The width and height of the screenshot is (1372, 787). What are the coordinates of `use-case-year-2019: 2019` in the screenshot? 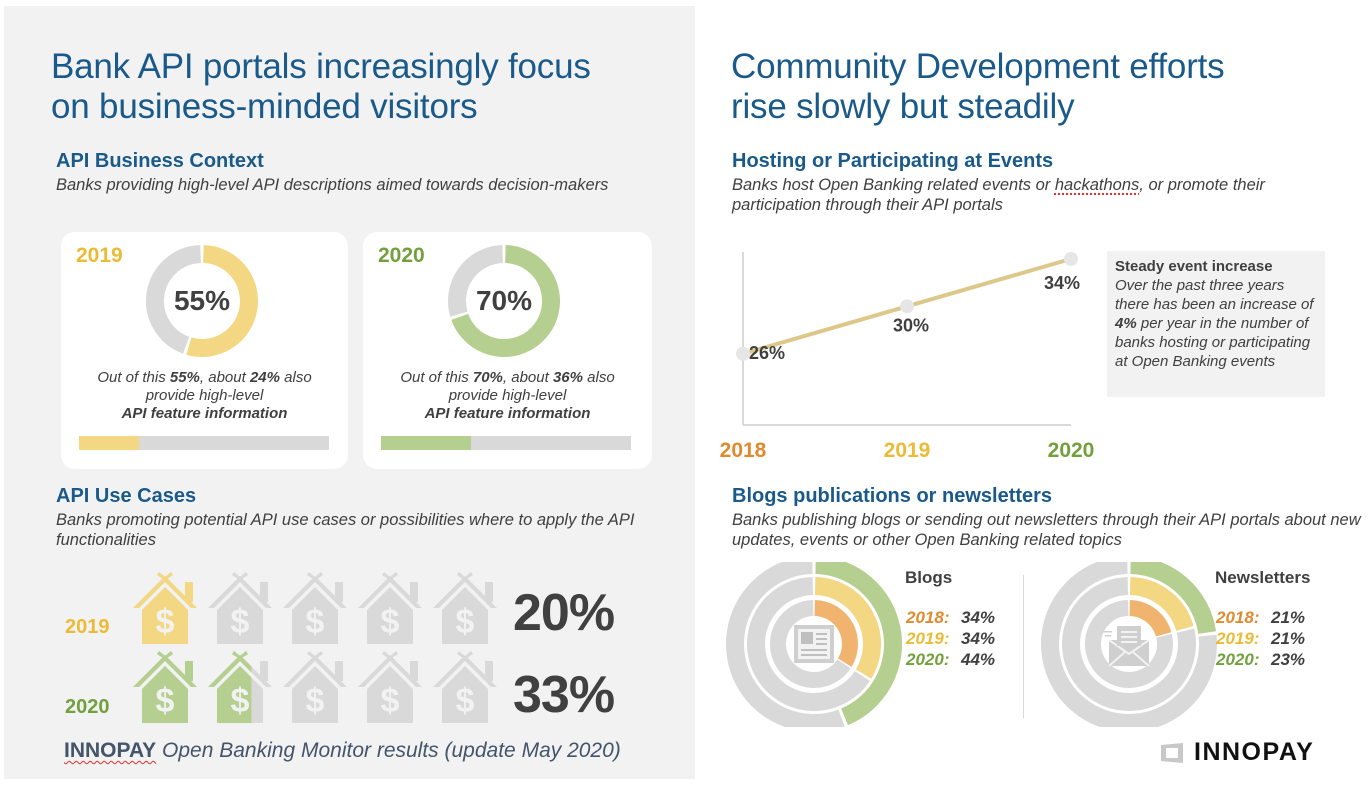 It's located at (87, 627).